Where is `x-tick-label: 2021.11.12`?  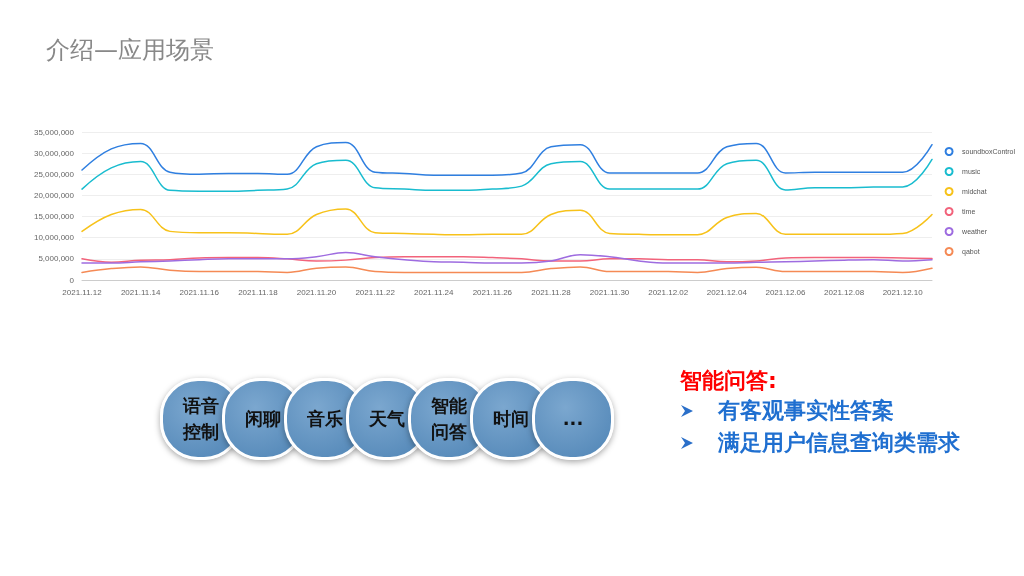
x-tick-label: 2021.11.12 is located at coordinates (82, 292).